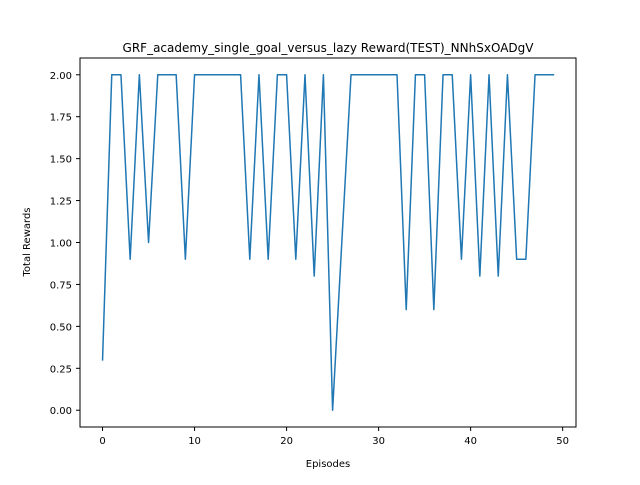 The width and height of the screenshot is (640, 485). Describe the element at coordinates (61, 411) in the screenshot. I see `y-tick-label: 0.00` at that location.